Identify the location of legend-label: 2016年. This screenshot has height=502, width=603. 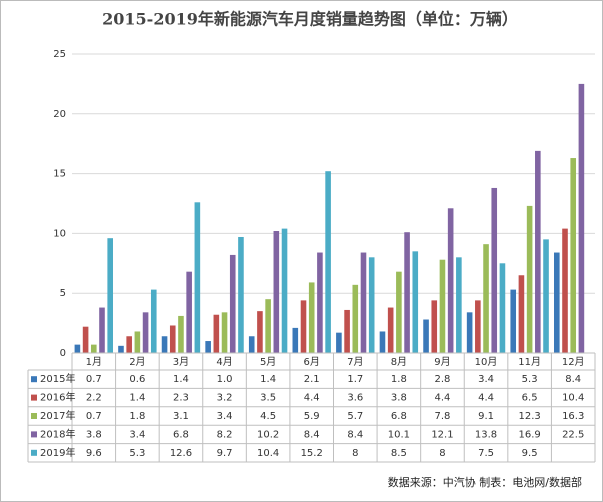
(57, 397).